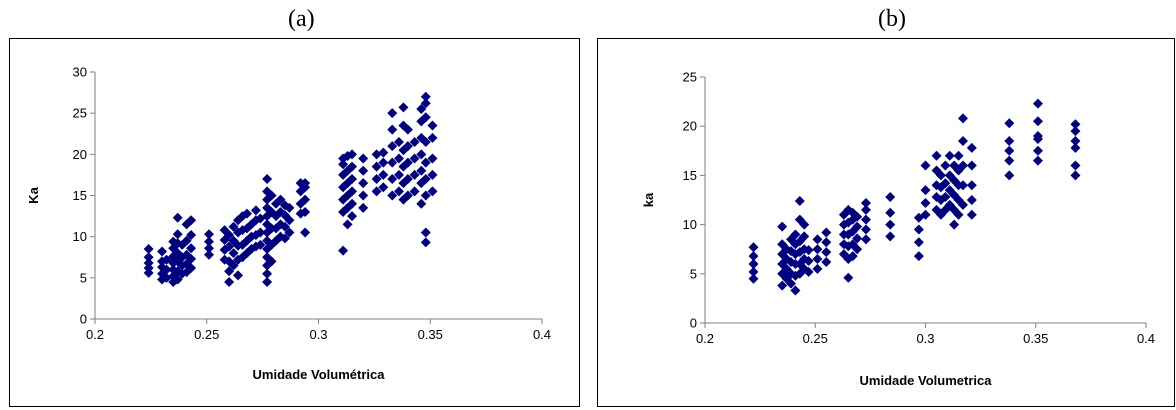  I want to click on chartb-x-axis-label: Umidade Volumetrica, so click(926, 380).